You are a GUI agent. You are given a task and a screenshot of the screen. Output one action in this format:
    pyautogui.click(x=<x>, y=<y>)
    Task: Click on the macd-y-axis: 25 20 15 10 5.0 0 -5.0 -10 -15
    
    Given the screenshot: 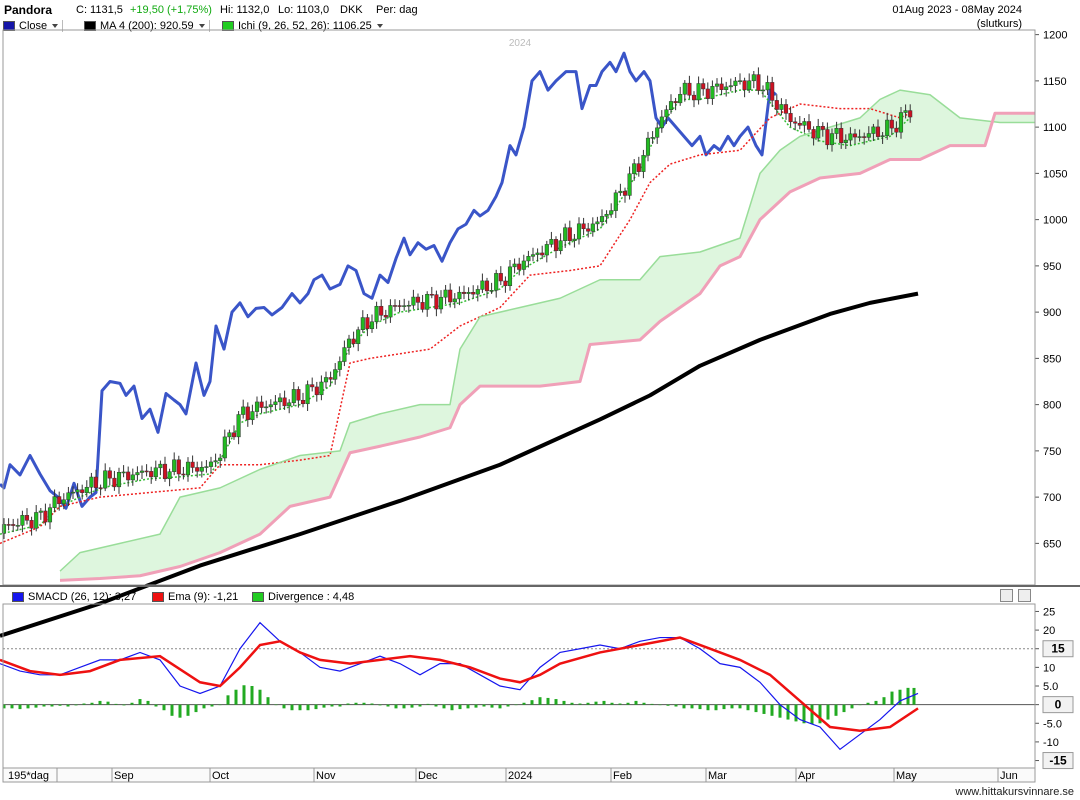 What is the action you would take?
    pyautogui.click(x=1054, y=688)
    